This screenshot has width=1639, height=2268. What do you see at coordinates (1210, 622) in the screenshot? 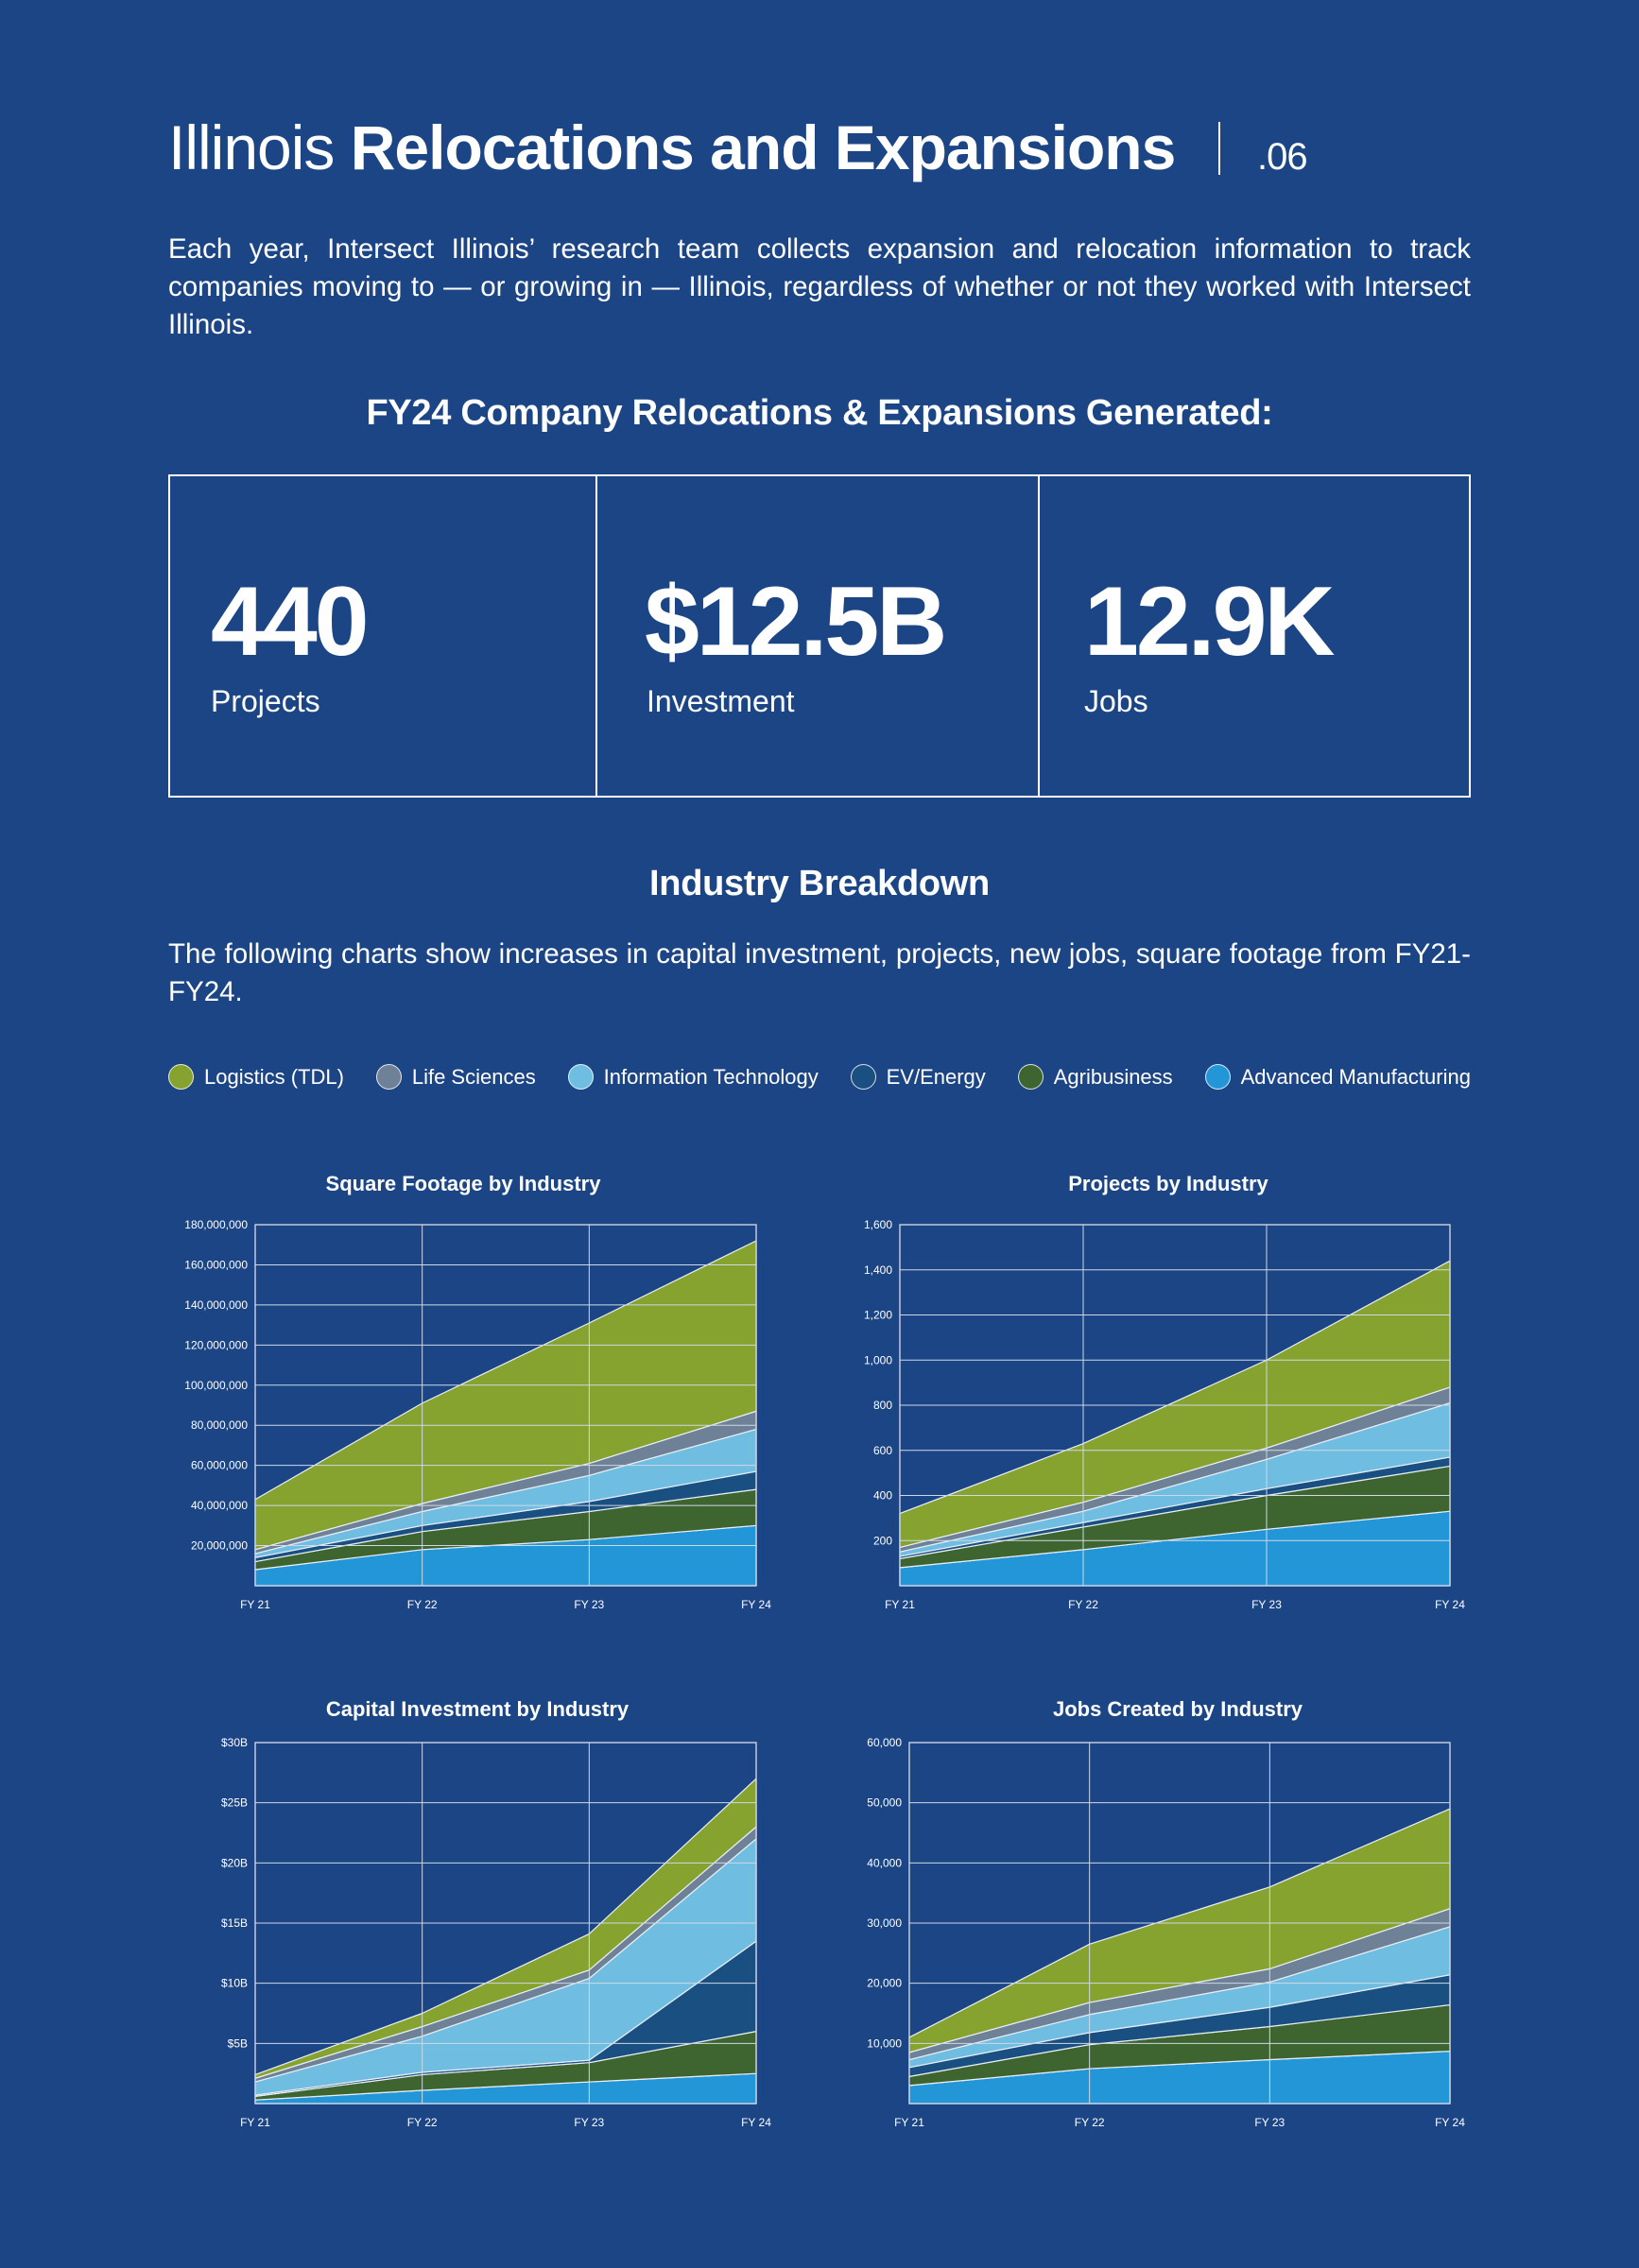
I see `stat-value: 12.9K` at bounding box center [1210, 622].